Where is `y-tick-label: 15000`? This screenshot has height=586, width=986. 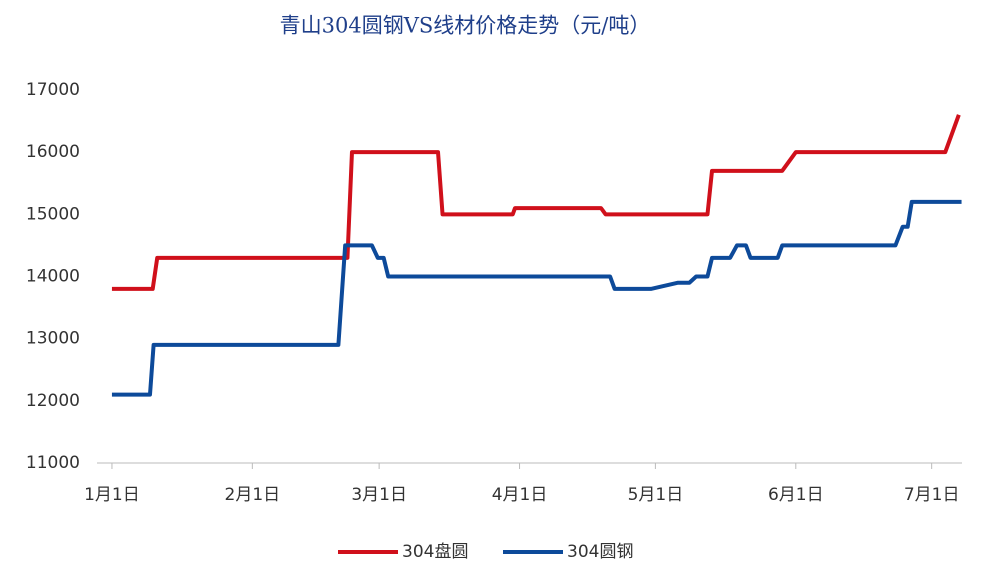 y-tick-label: 15000 is located at coordinates (53, 214).